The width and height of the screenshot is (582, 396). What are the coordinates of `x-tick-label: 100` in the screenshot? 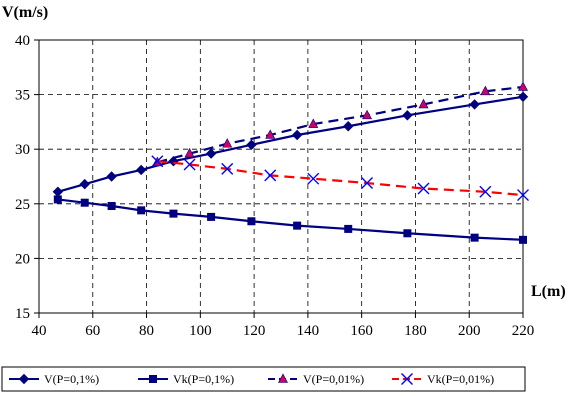 It's located at (200, 331).